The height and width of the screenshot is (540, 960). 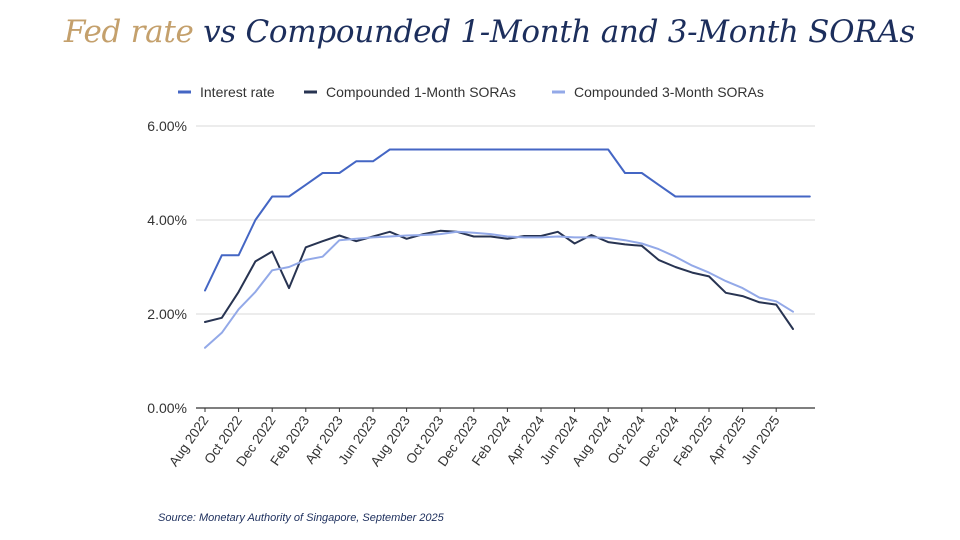 I want to click on y-tick-label: 4.00%, so click(x=167, y=220).